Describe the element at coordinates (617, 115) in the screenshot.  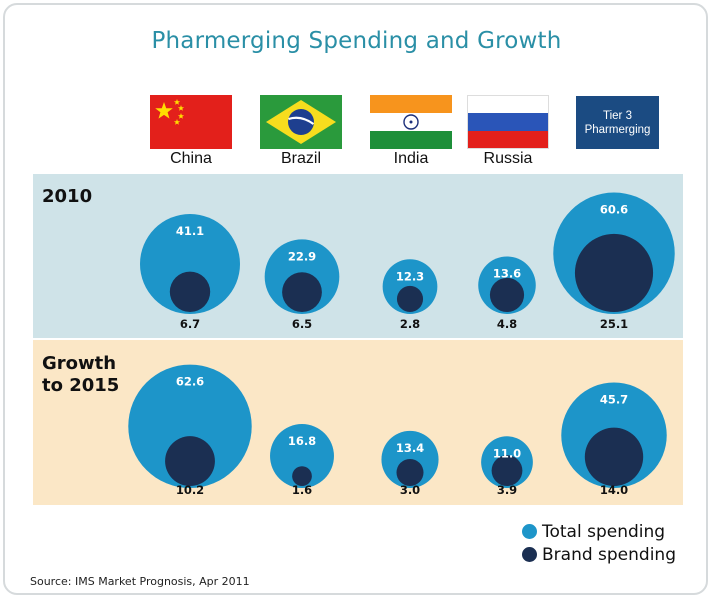
I see `tier3-line1: Tier 3` at that location.